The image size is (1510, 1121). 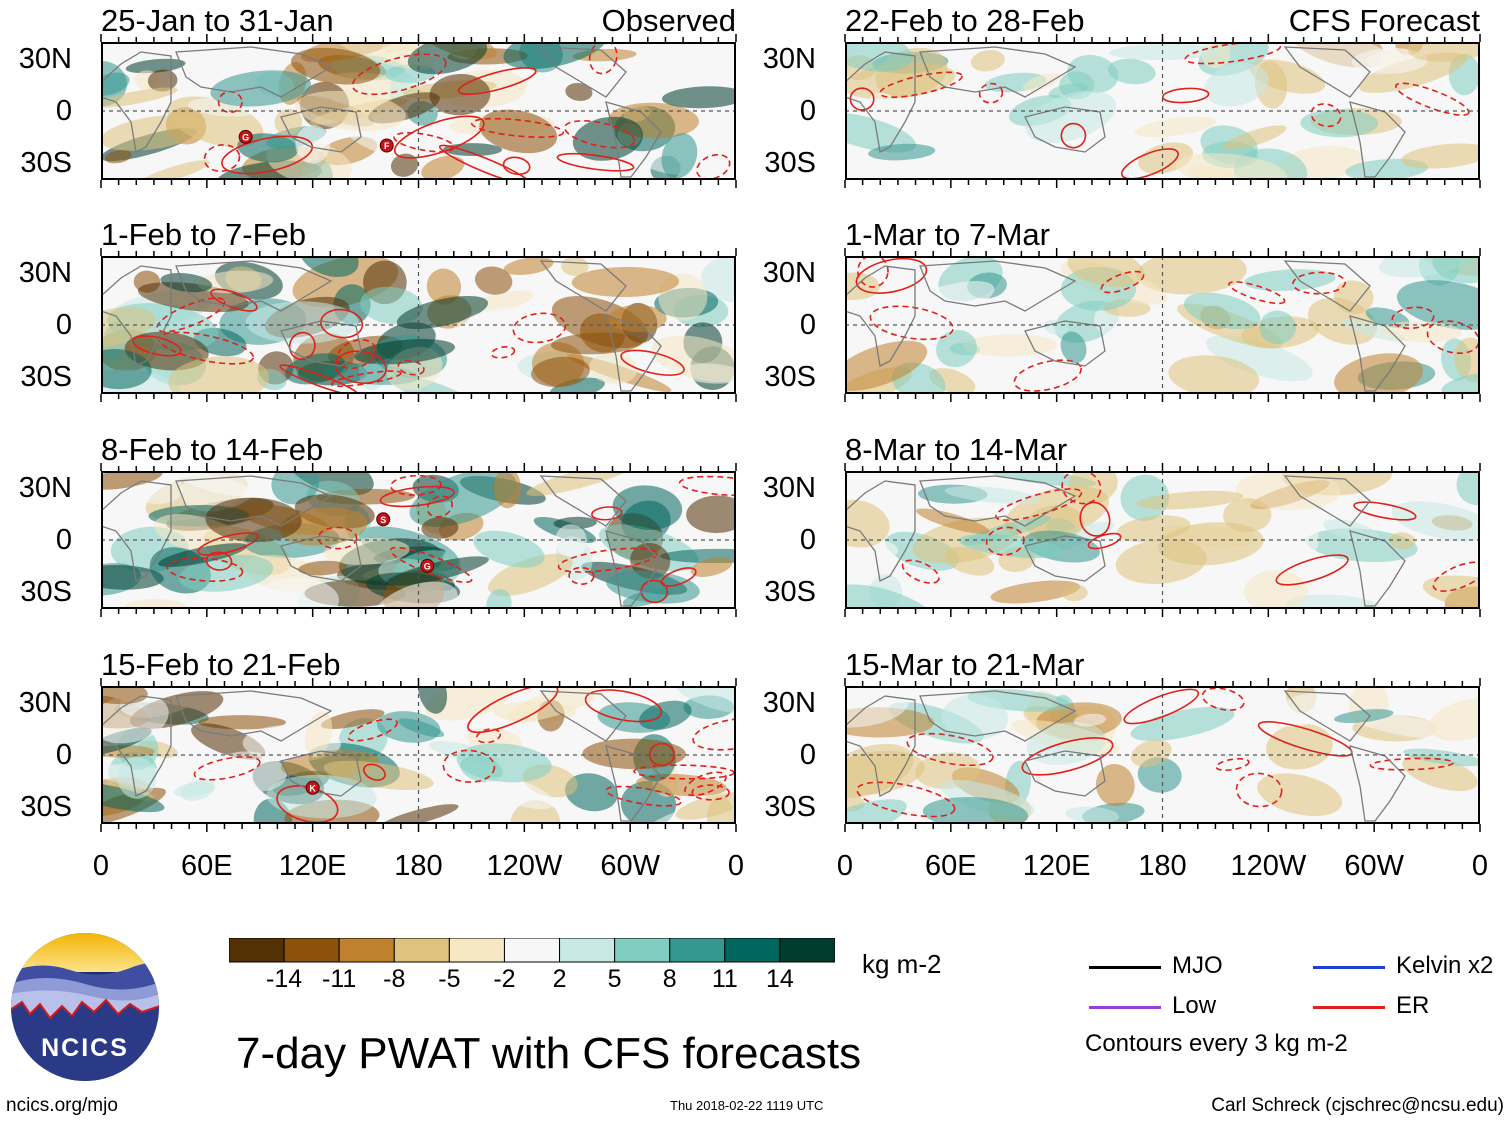 I want to click on colorbar-label-7: 8, so click(x=669, y=979).